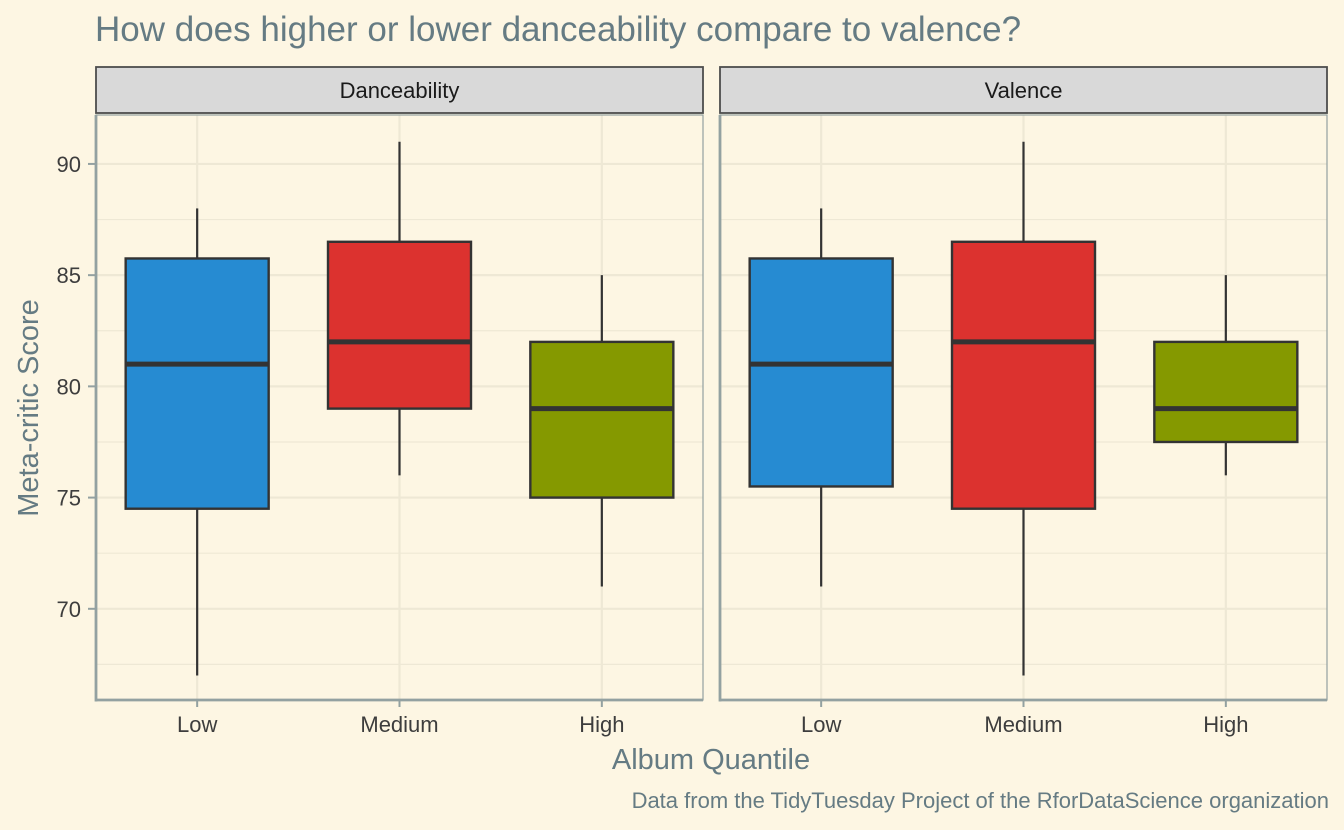  What do you see at coordinates (711, 760) in the screenshot?
I see `x-axis-title: Album Quantile` at bounding box center [711, 760].